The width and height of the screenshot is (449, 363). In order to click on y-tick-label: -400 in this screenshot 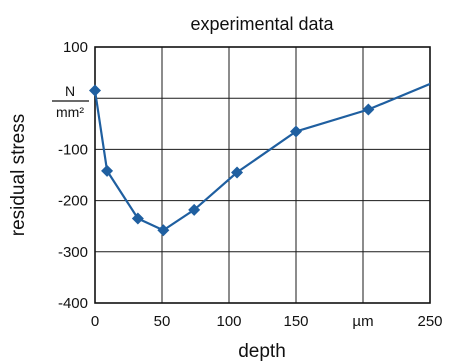, I will do `click(73, 303)`.